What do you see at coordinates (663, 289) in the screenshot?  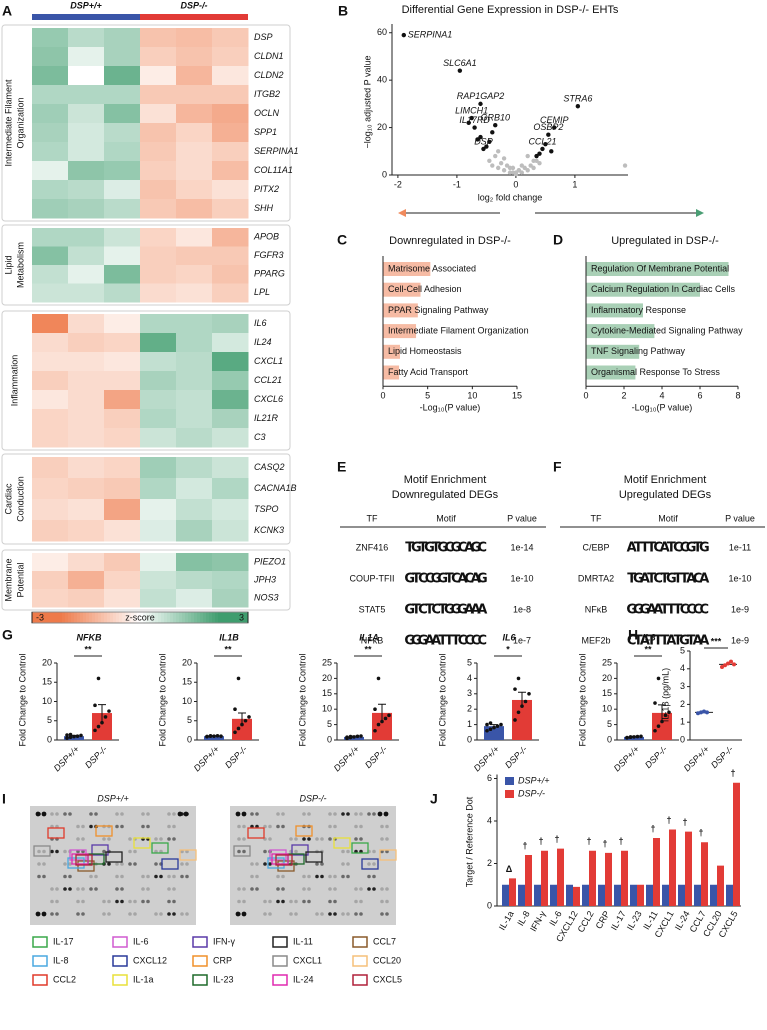 I see `bar-label: Calcium Regulation In Cardiac Cells` at bounding box center [663, 289].